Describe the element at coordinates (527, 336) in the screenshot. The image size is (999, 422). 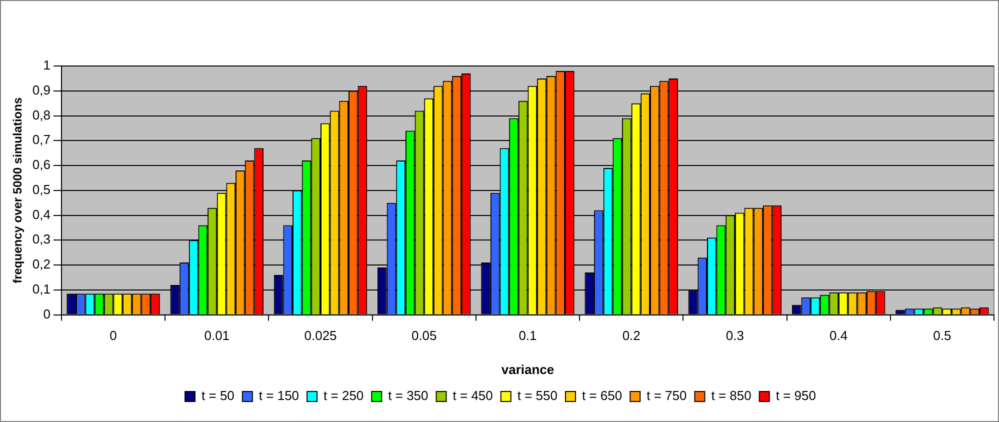
I see `x-tick-label: 0.1` at that location.